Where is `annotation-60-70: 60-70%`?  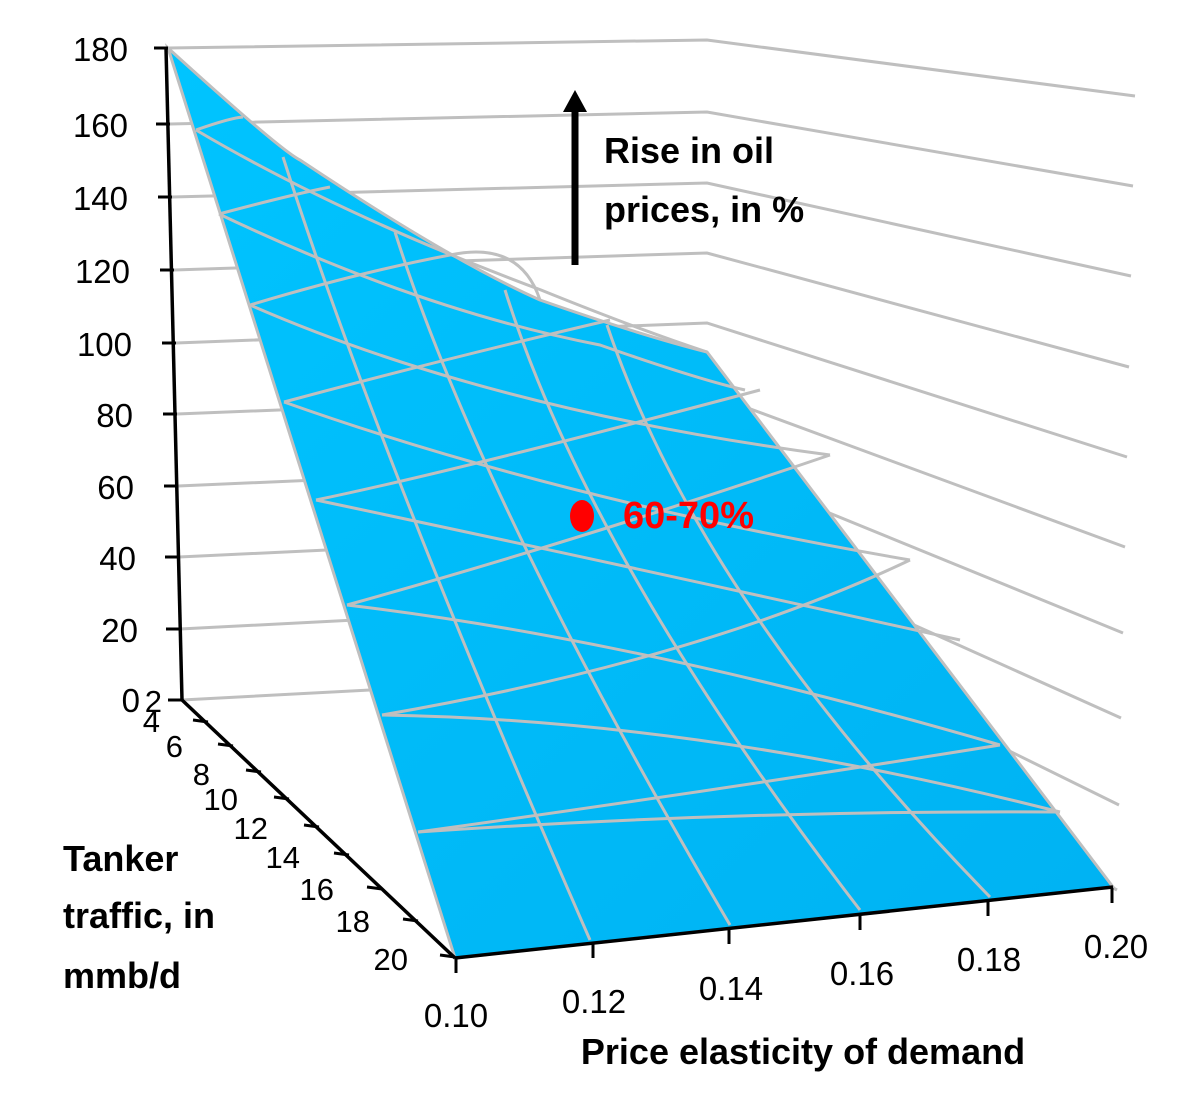
annotation-60-70: 60-70% is located at coordinates (662, 516).